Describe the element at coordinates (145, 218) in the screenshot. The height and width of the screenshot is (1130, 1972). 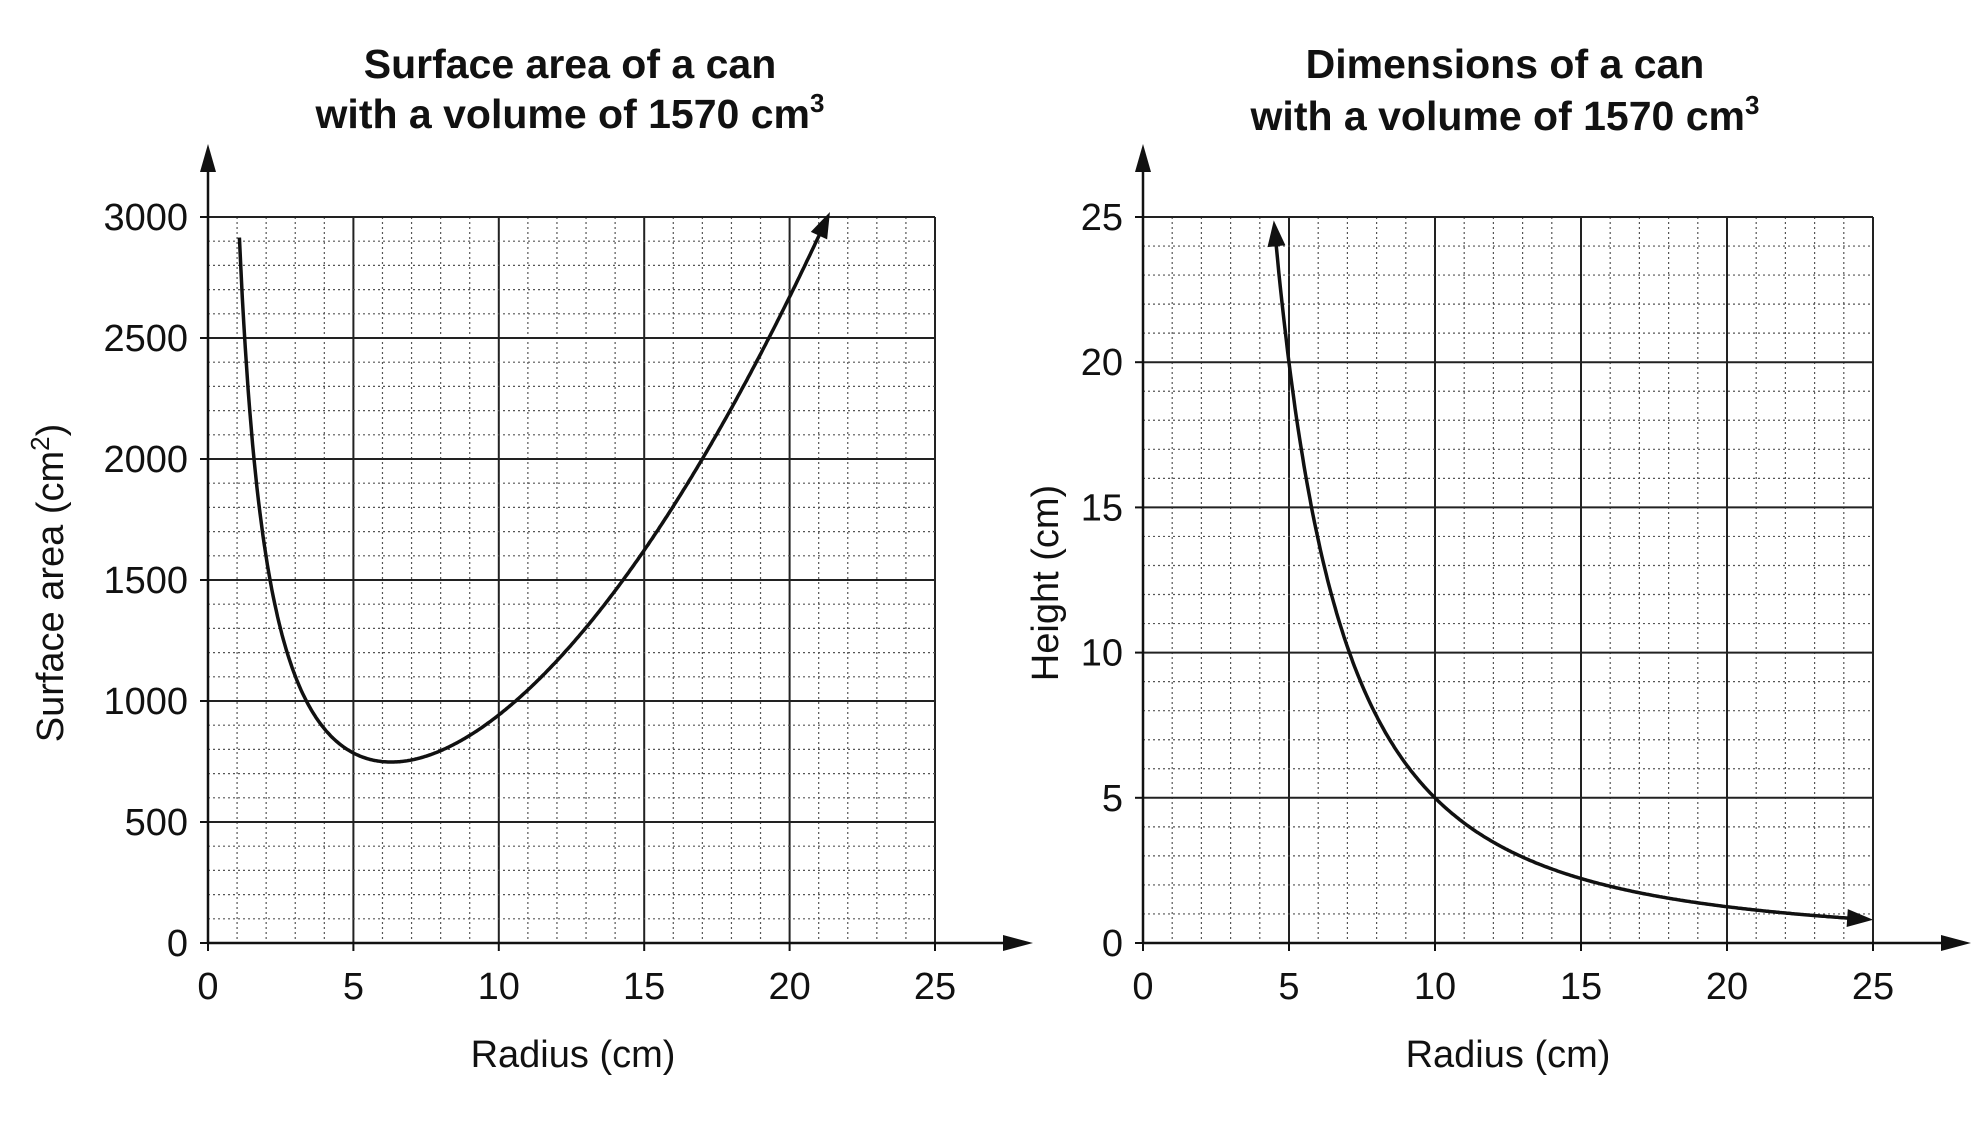
I see `y-tick-label: 3000` at that location.